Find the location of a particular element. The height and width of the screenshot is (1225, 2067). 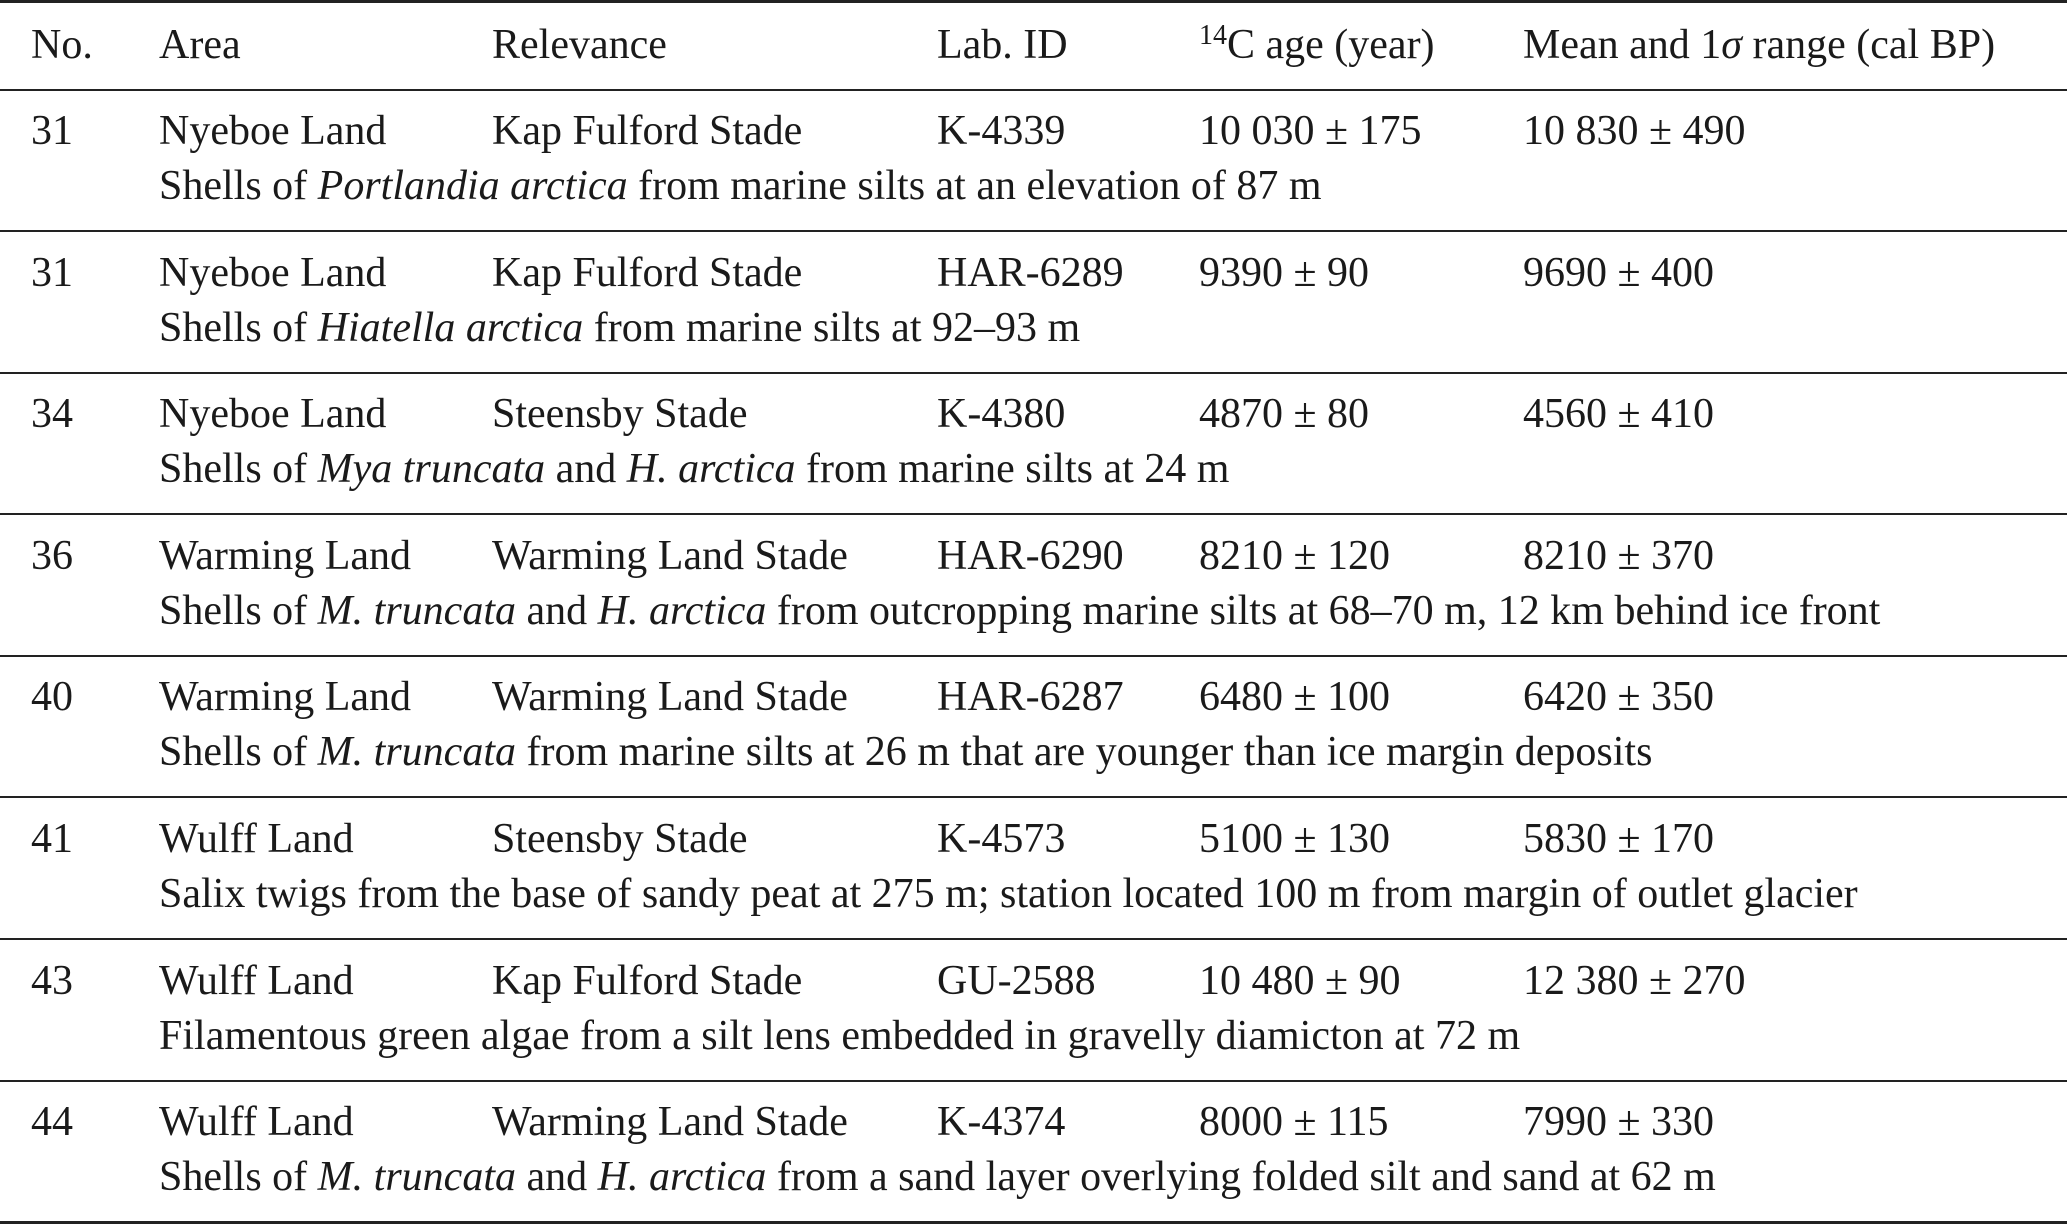

cell-cal: 5830 ± 170 is located at coordinates (1619, 839).